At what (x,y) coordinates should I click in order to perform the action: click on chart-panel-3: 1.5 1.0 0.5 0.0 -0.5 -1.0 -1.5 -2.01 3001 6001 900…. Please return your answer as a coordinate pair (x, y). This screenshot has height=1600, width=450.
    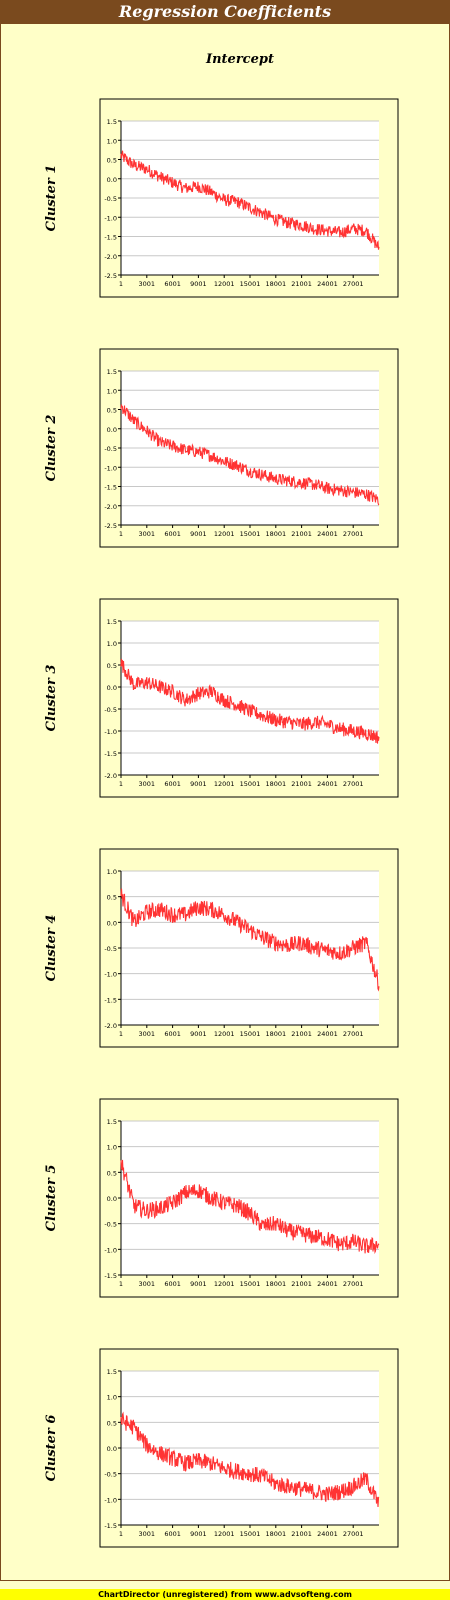
    Looking at the image, I should click on (221, 698).